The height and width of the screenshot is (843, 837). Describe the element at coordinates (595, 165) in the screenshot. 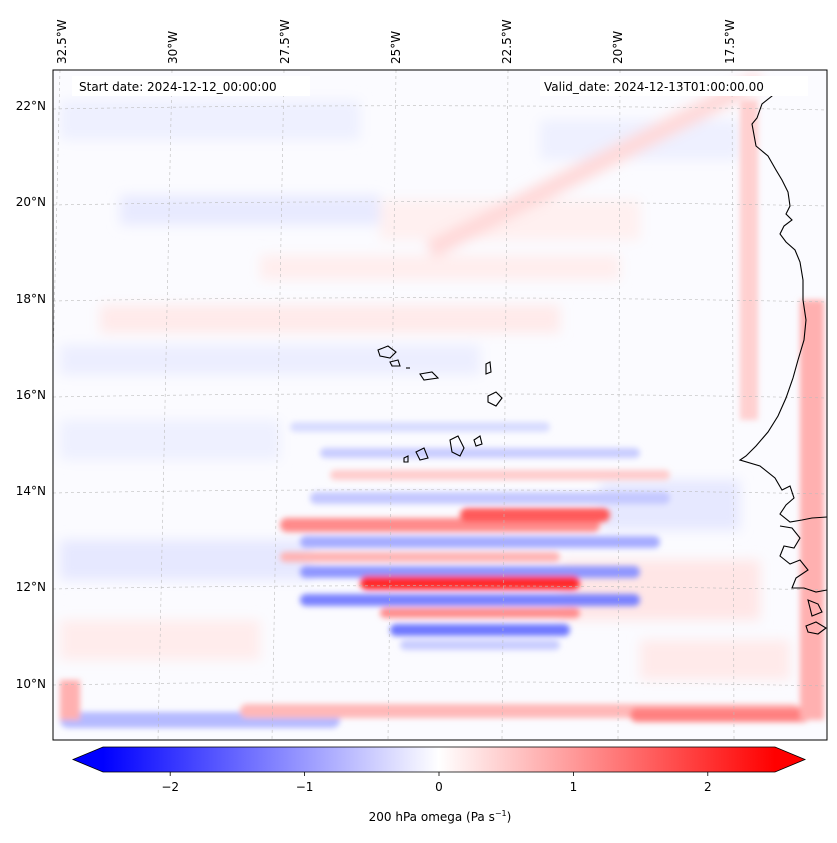

I see `field-streak` at that location.